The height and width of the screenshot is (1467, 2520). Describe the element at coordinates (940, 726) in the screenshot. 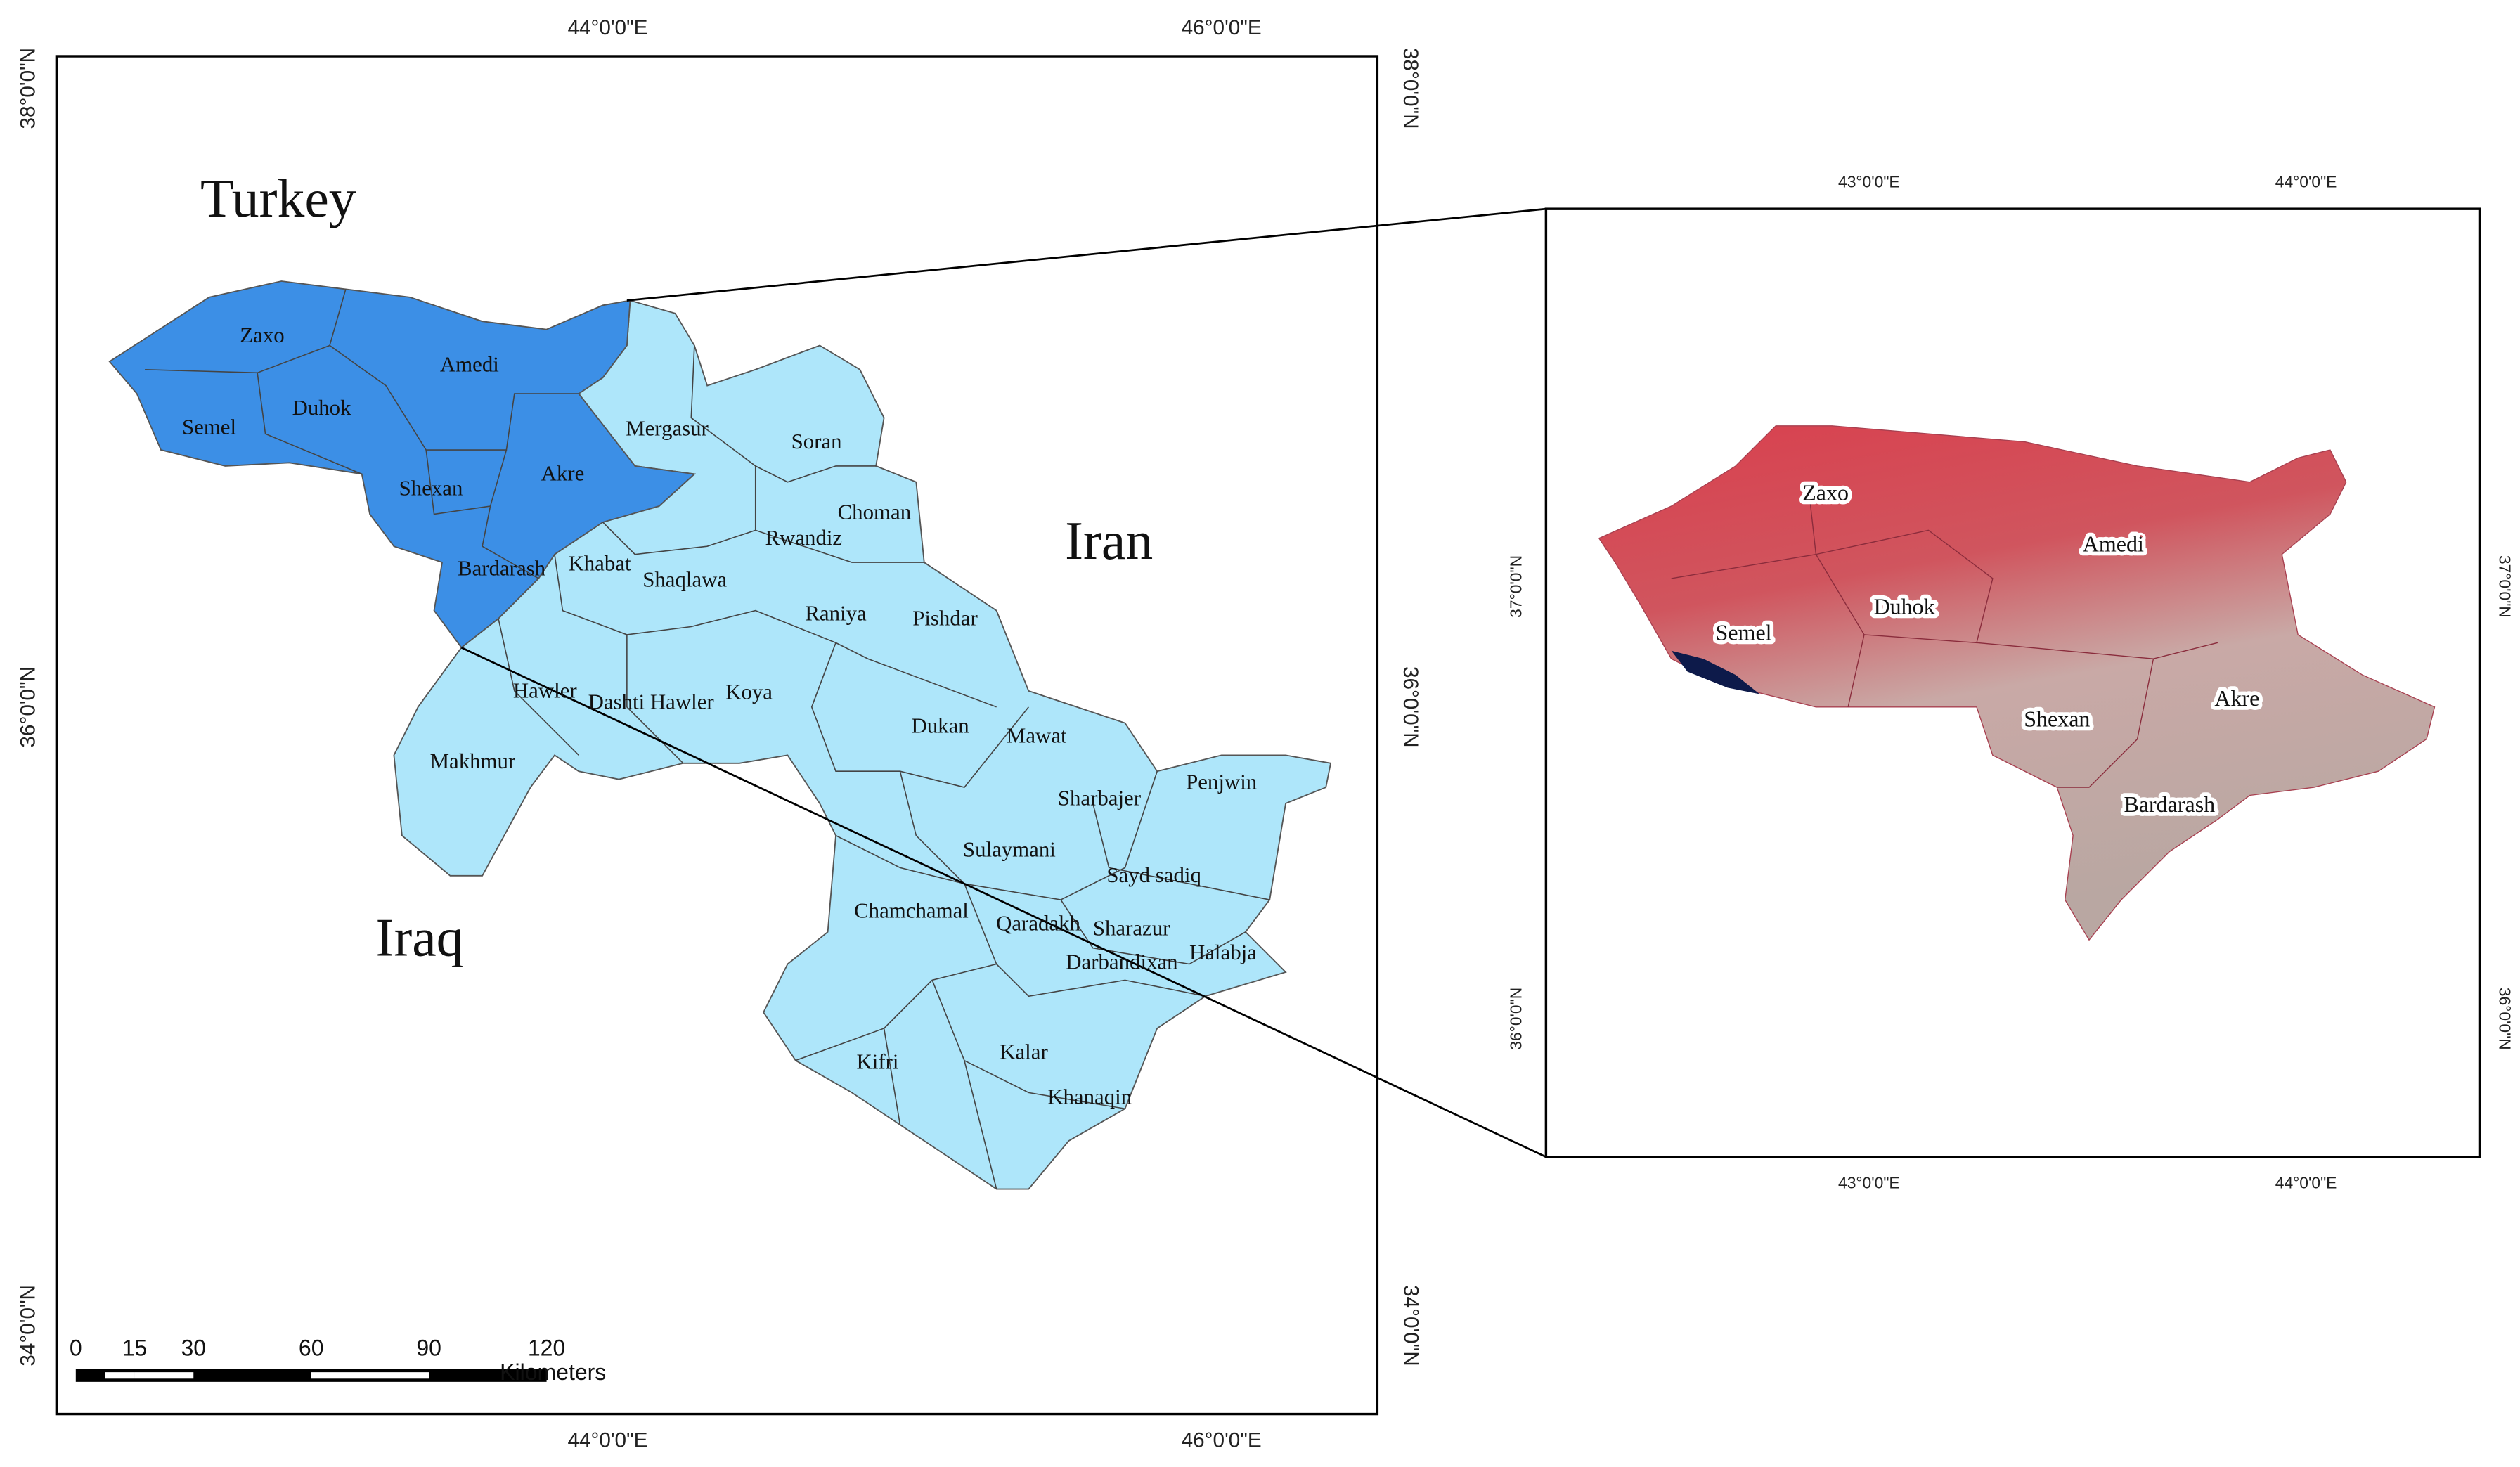

I see `district-label: Dukan` at that location.